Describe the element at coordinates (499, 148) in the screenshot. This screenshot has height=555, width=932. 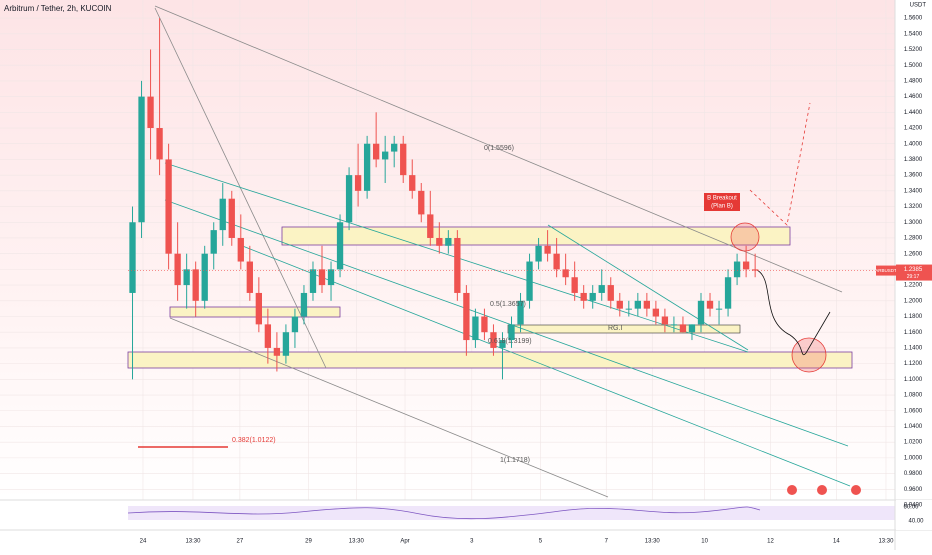
I see `annotation: 0(1.5596)` at that location.